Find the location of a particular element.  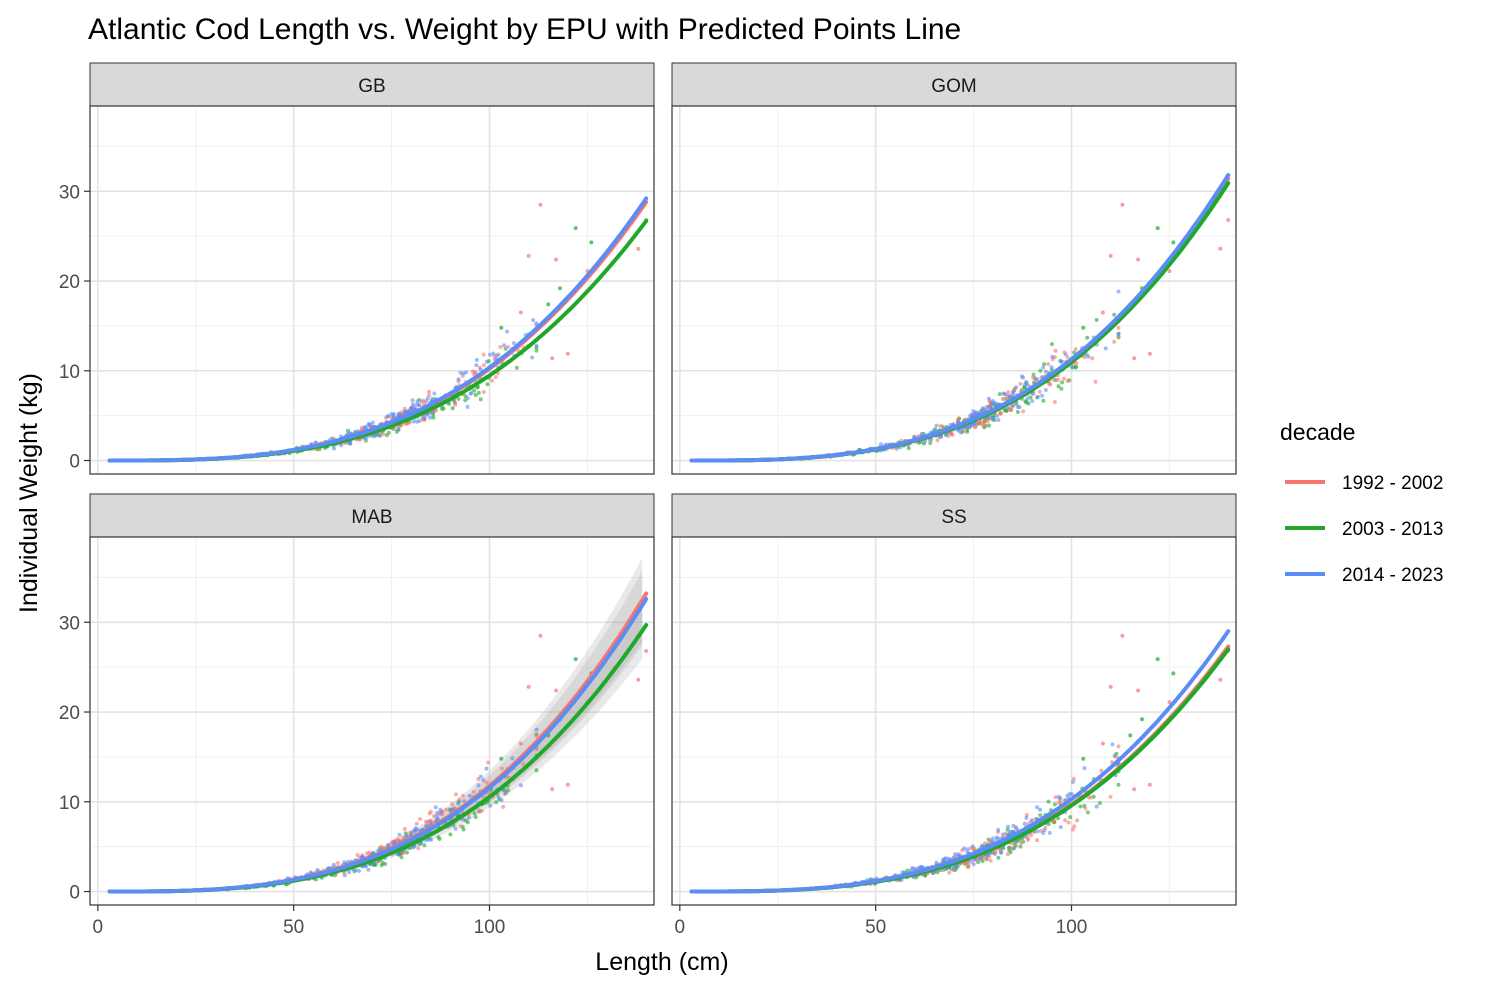

legend: decade 1992 - 2002 2003 - 2013 2014 - 2023 is located at coordinates (1361, 502).